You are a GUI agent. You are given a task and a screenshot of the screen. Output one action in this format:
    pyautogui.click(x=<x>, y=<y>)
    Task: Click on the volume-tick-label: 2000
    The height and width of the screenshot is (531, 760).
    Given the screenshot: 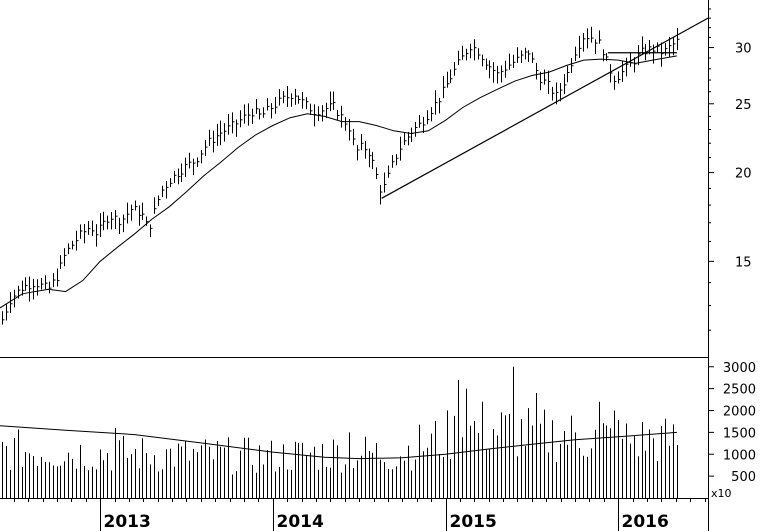 What is the action you would take?
    pyautogui.click(x=739, y=412)
    